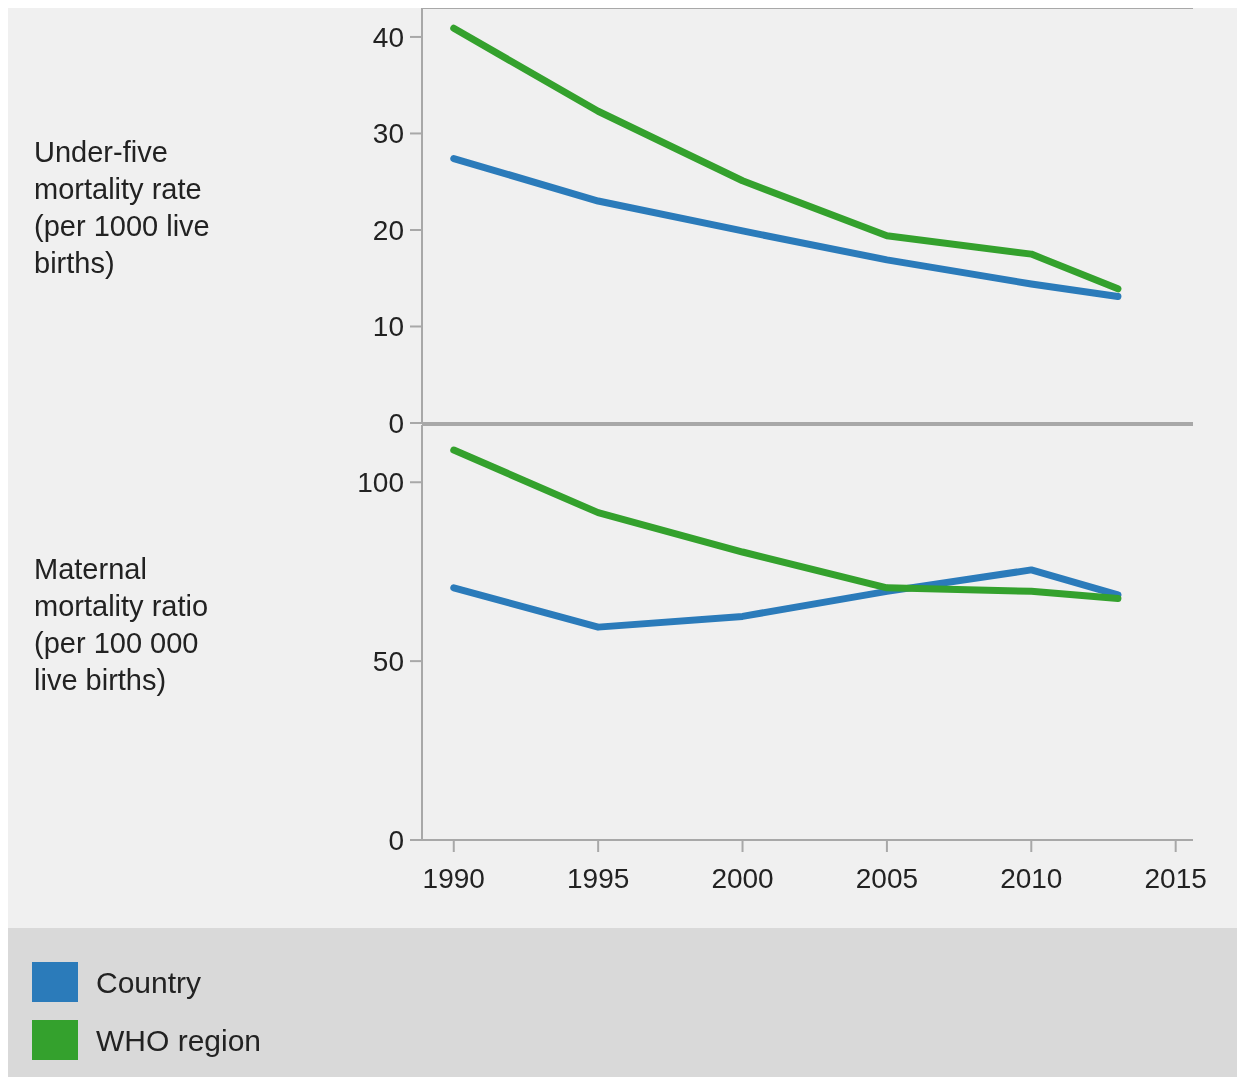  Describe the element at coordinates (380, 483) in the screenshot. I see `y-tick-label: 100` at that location.